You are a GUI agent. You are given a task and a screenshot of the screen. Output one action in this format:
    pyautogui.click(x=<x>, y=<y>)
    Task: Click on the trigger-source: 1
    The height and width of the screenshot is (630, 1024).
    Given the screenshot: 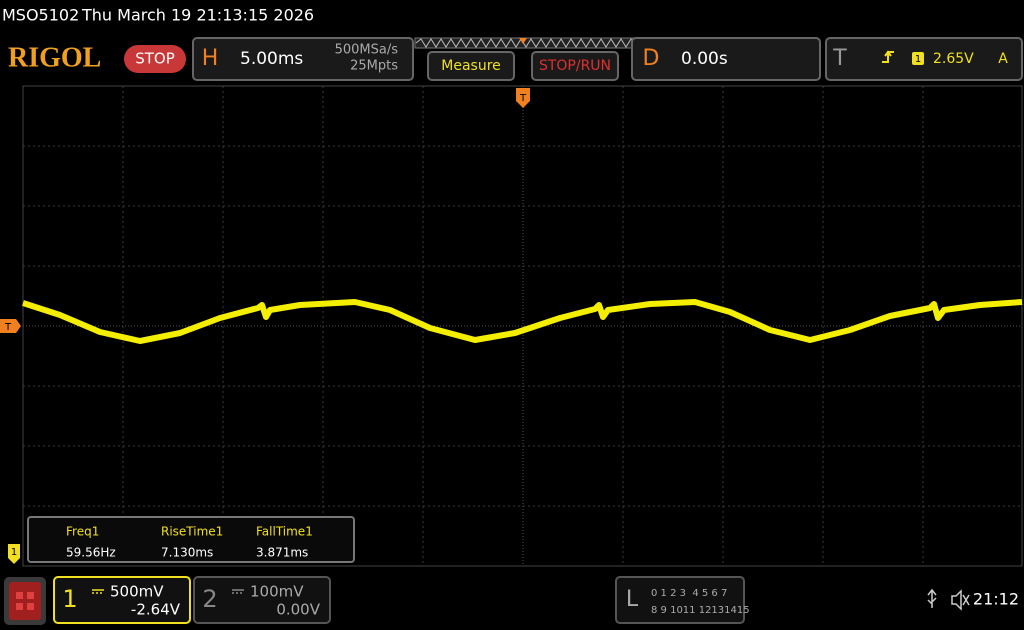 What is the action you would take?
    pyautogui.click(x=918, y=59)
    